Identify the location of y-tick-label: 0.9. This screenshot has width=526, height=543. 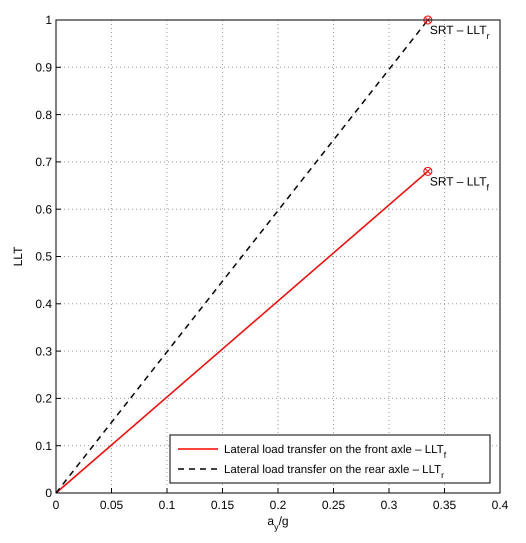
(43, 67).